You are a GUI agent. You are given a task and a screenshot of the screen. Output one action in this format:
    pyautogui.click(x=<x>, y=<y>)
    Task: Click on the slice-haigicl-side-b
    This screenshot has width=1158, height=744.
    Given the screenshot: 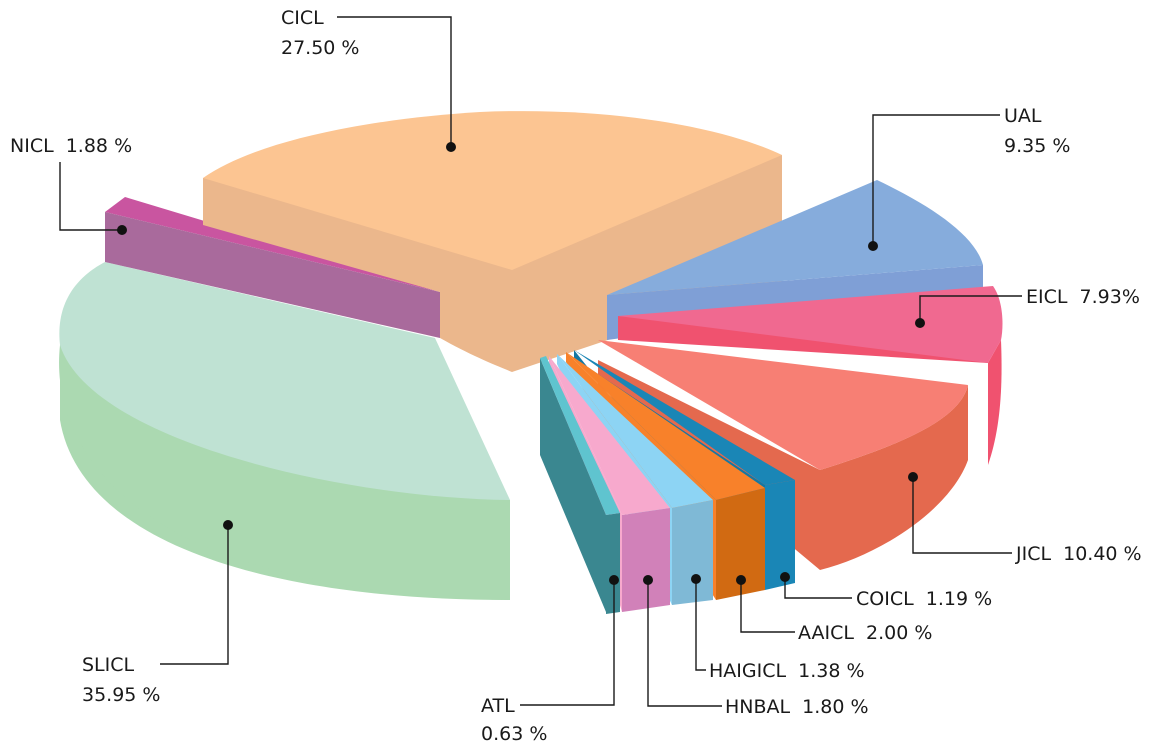 What is the action you would take?
    pyautogui.click(x=692, y=552)
    